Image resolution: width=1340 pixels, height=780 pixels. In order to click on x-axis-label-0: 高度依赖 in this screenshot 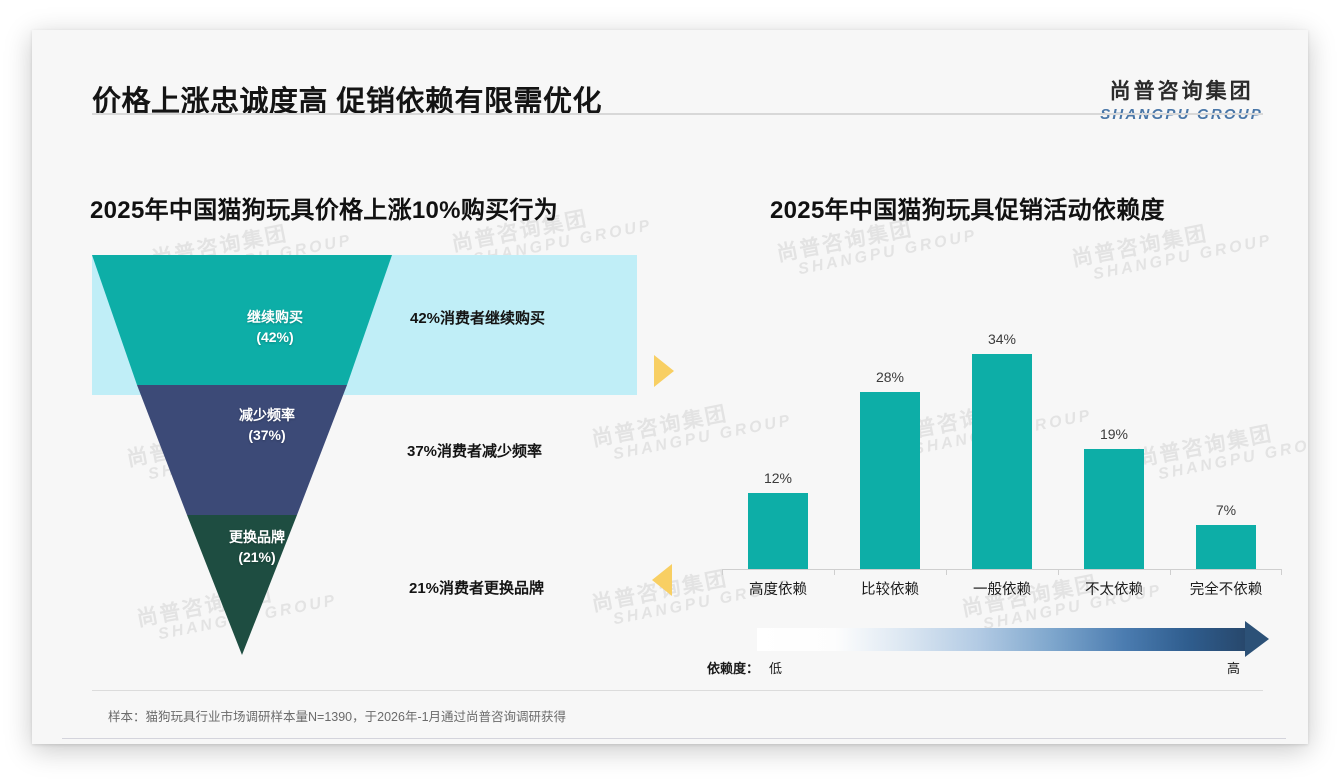, I will do `click(778, 590)`.